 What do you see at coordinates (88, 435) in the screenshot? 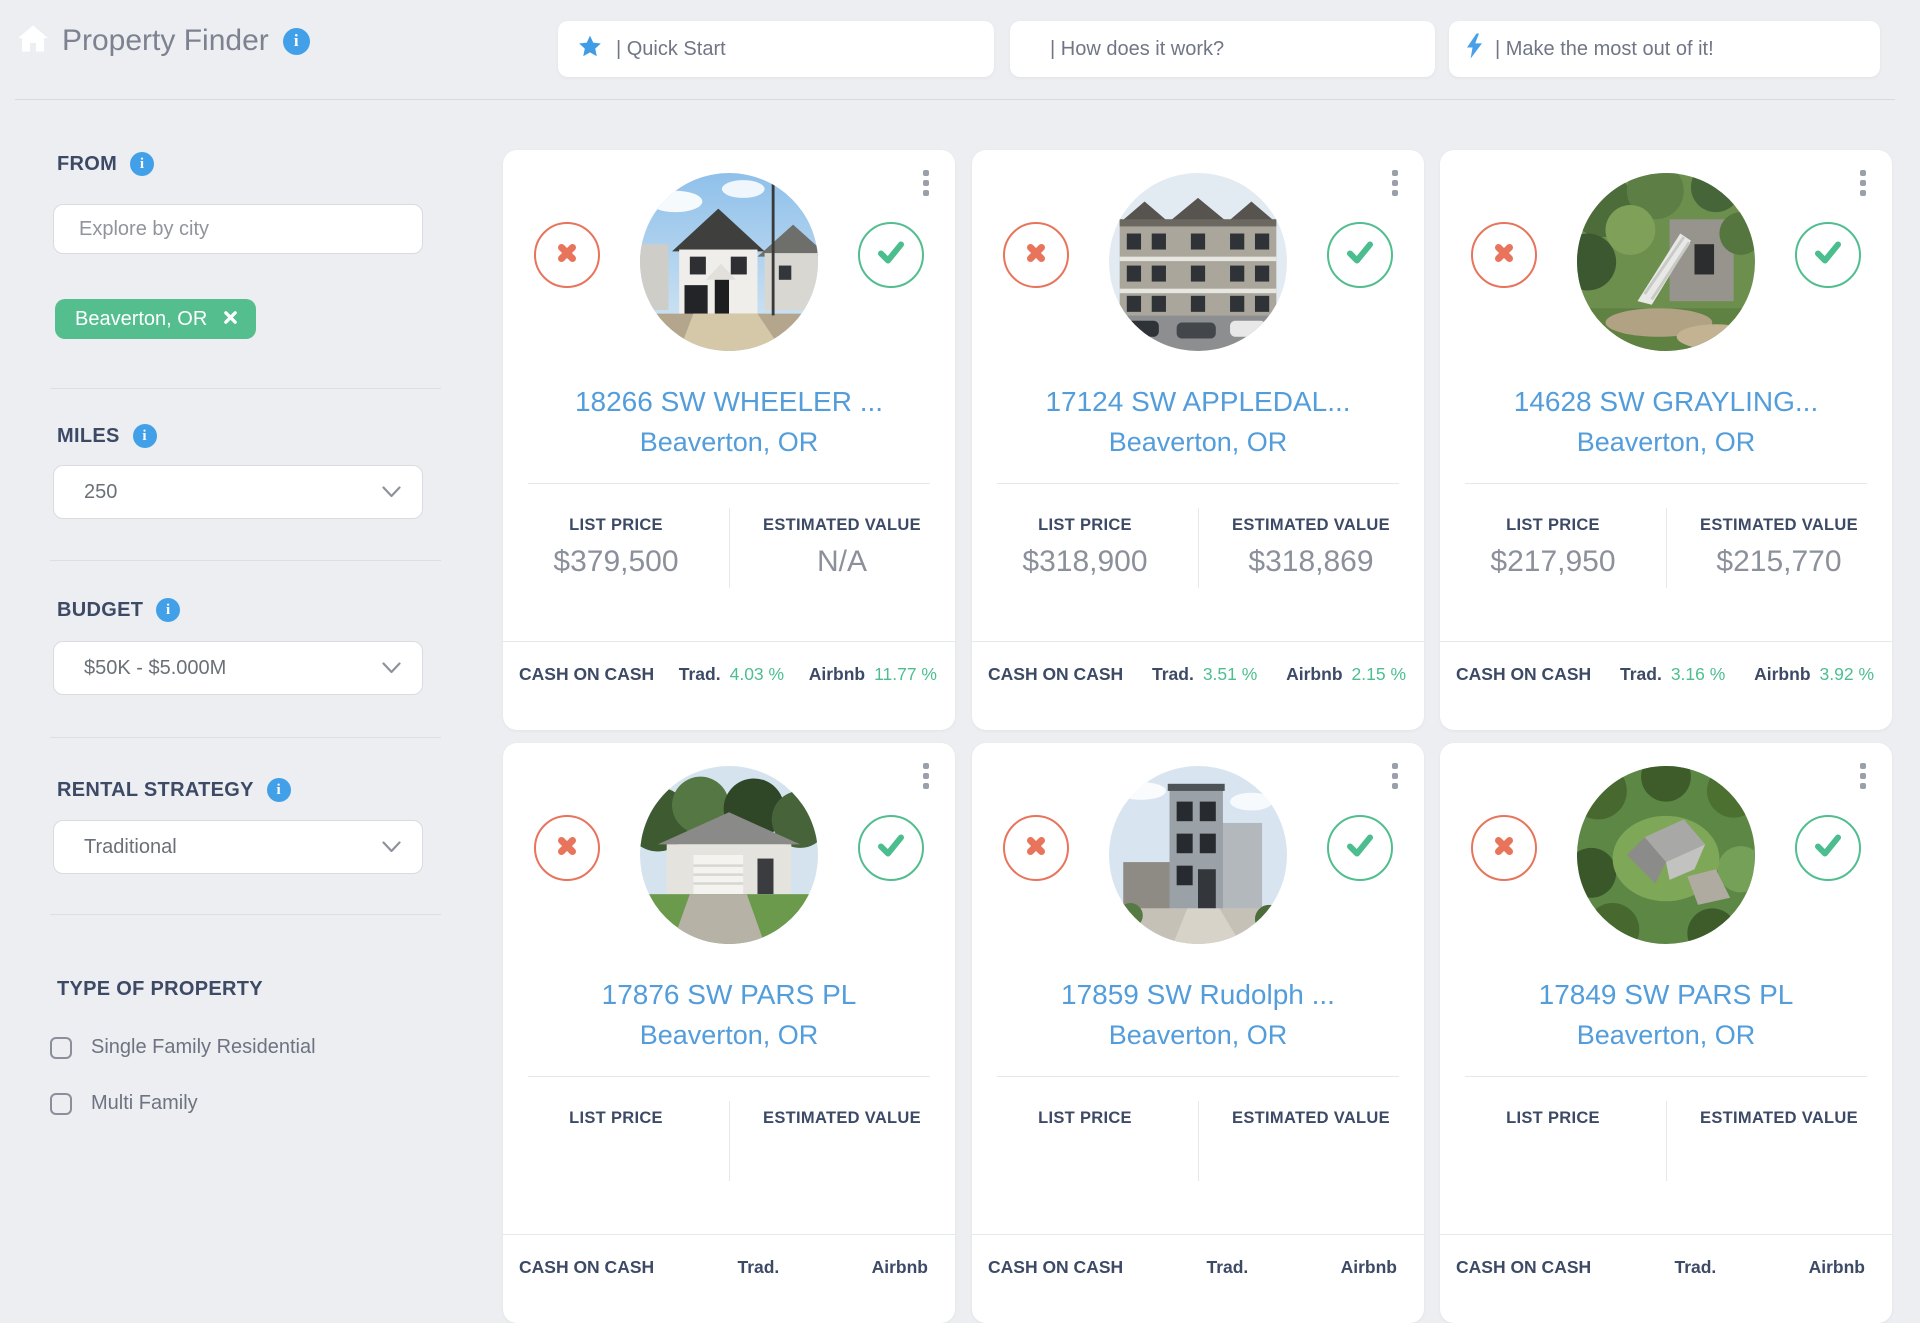
I see `miles-label: MILES` at bounding box center [88, 435].